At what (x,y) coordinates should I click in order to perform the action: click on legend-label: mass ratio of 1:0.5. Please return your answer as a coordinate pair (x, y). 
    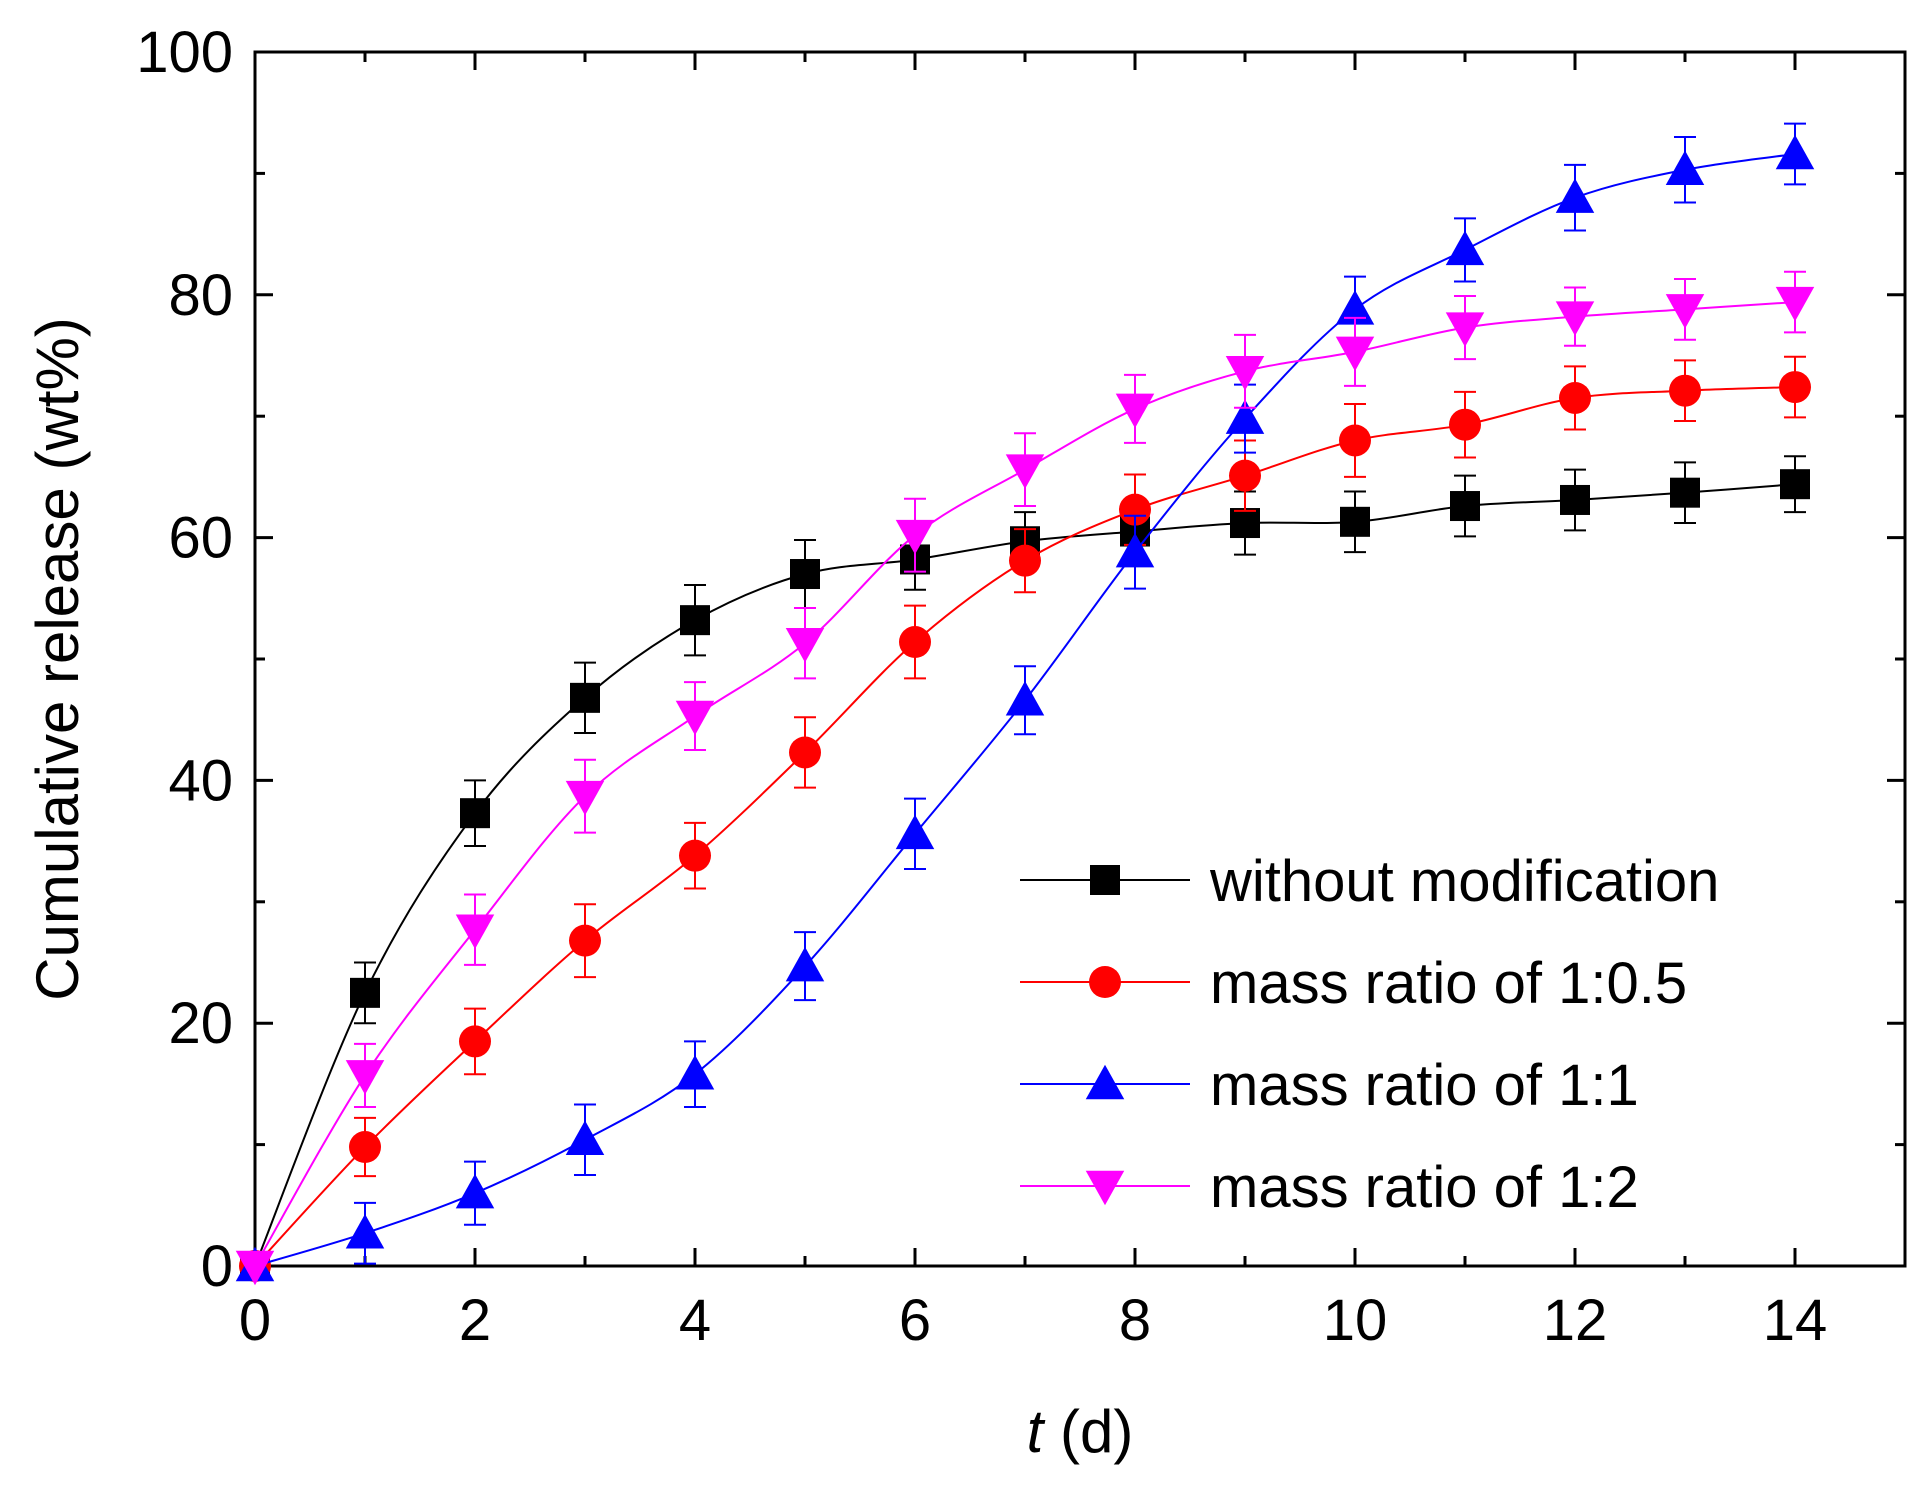
    Looking at the image, I should click on (1448, 983).